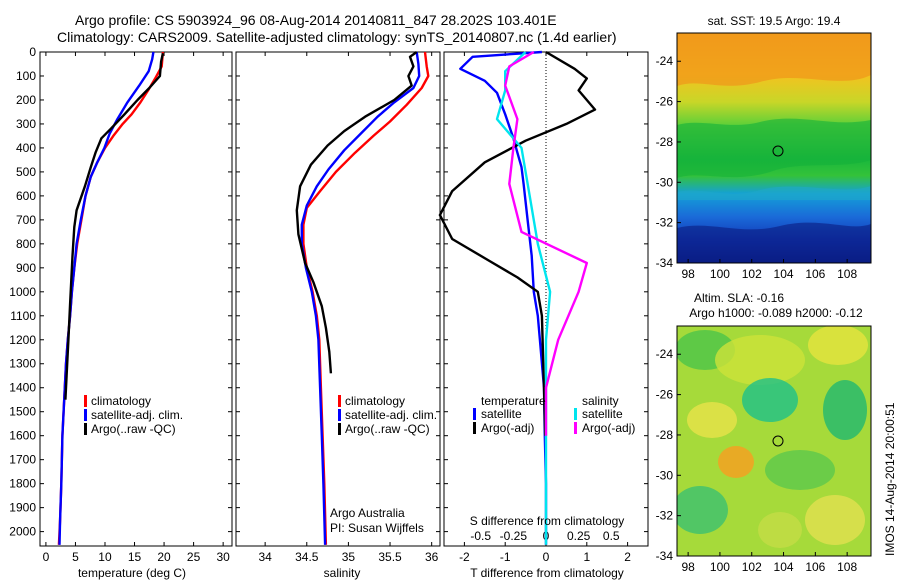 This screenshot has height=580, width=900. What do you see at coordinates (665, 516) in the screenshot?
I see `map-y-tick-label: -32` at bounding box center [665, 516].